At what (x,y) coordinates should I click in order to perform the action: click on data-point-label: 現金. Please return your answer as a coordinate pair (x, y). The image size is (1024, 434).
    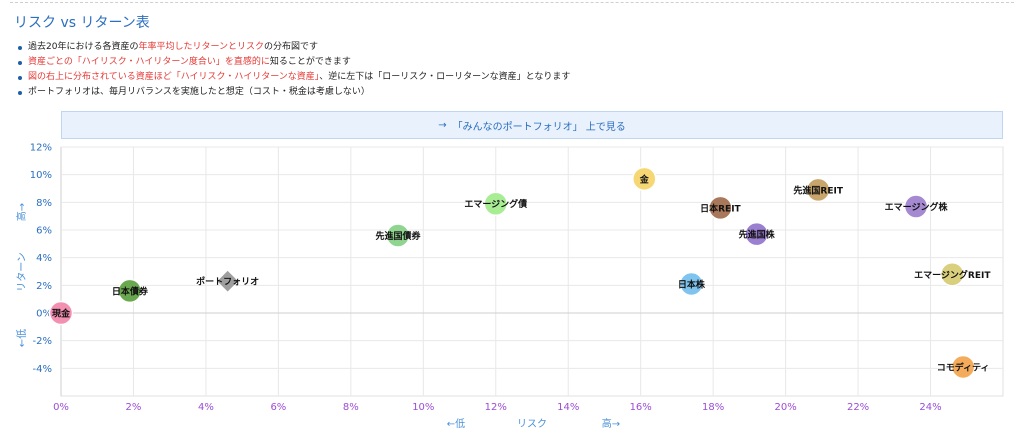
    Looking at the image, I should click on (61, 314).